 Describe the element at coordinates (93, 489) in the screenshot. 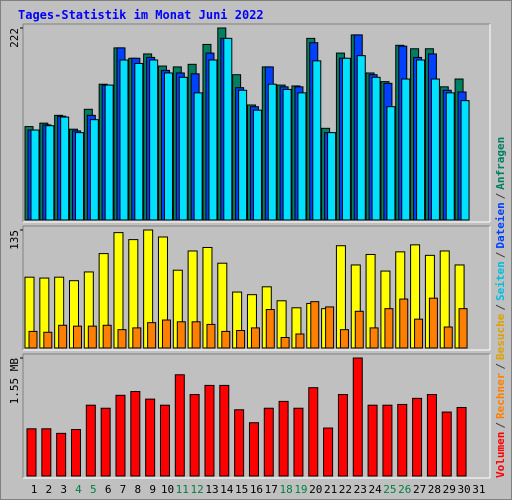

I see `x-tick-label: 5` at that location.